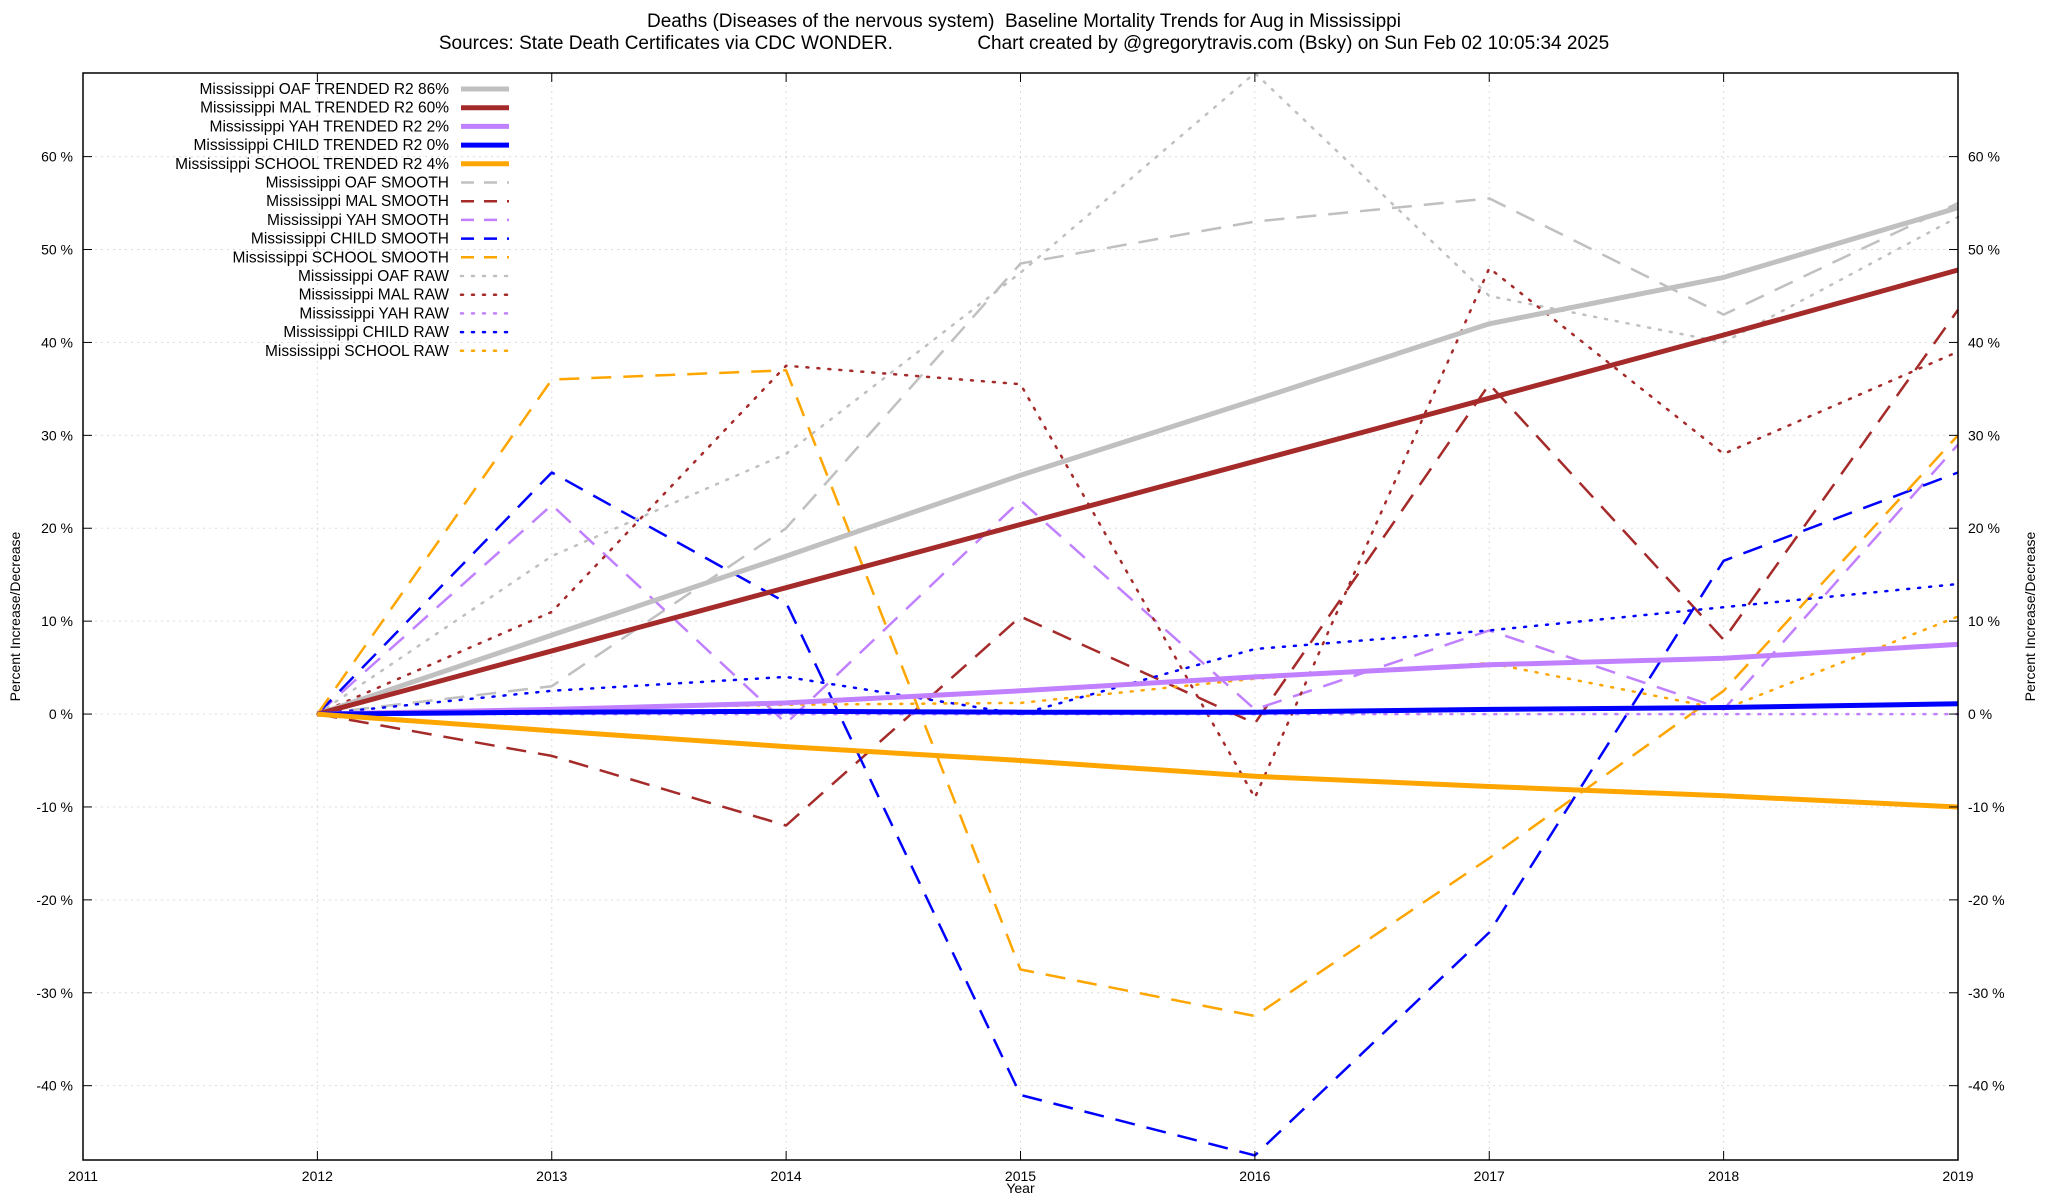 The image size is (2048, 1200). I want to click on y2-tick-label: 30 %, so click(1984, 435).